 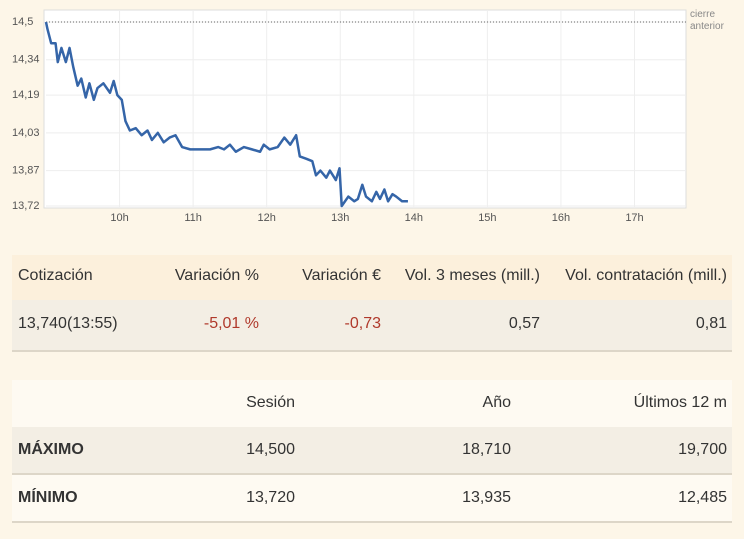 What do you see at coordinates (372, 499) in the screenshot?
I see `table-row: MÍNIMO 13,720 13,935 12,485` at bounding box center [372, 499].